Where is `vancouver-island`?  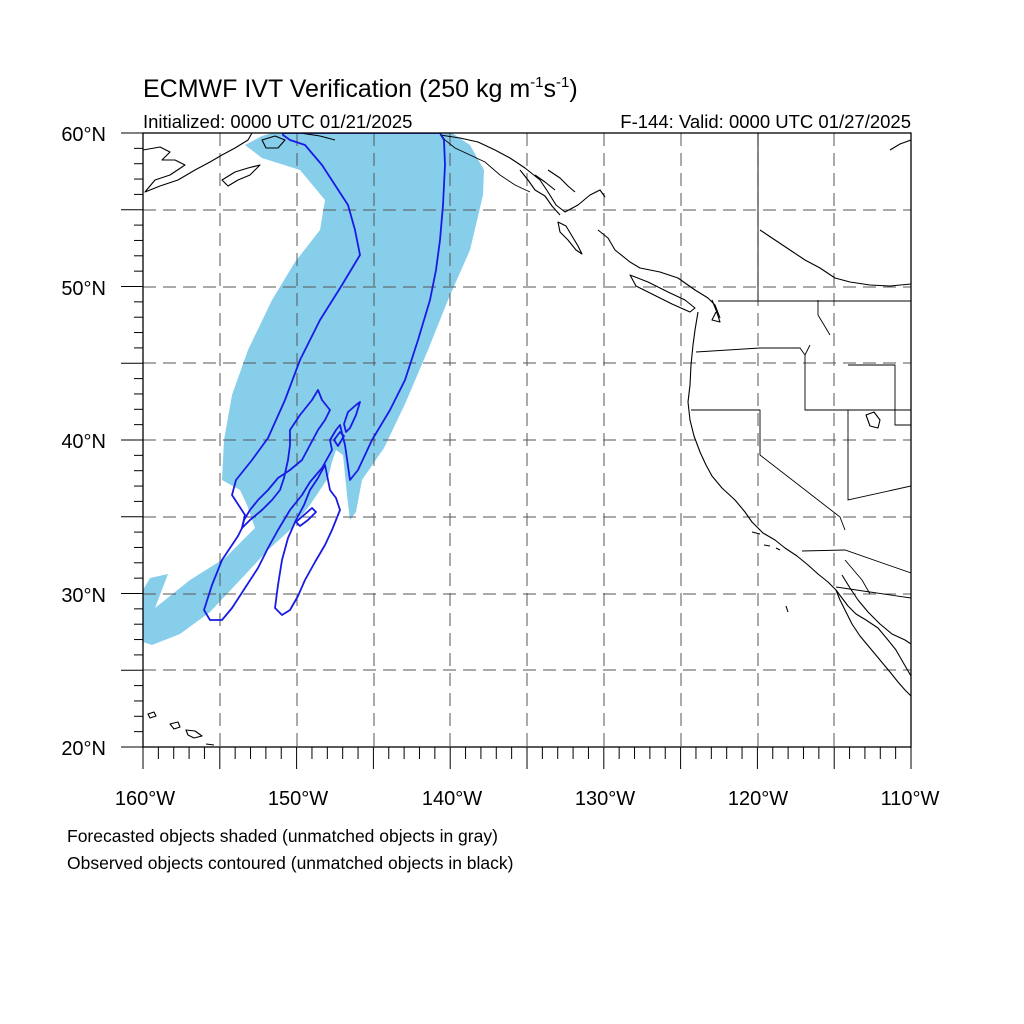
vancouver-island is located at coordinates (662, 293).